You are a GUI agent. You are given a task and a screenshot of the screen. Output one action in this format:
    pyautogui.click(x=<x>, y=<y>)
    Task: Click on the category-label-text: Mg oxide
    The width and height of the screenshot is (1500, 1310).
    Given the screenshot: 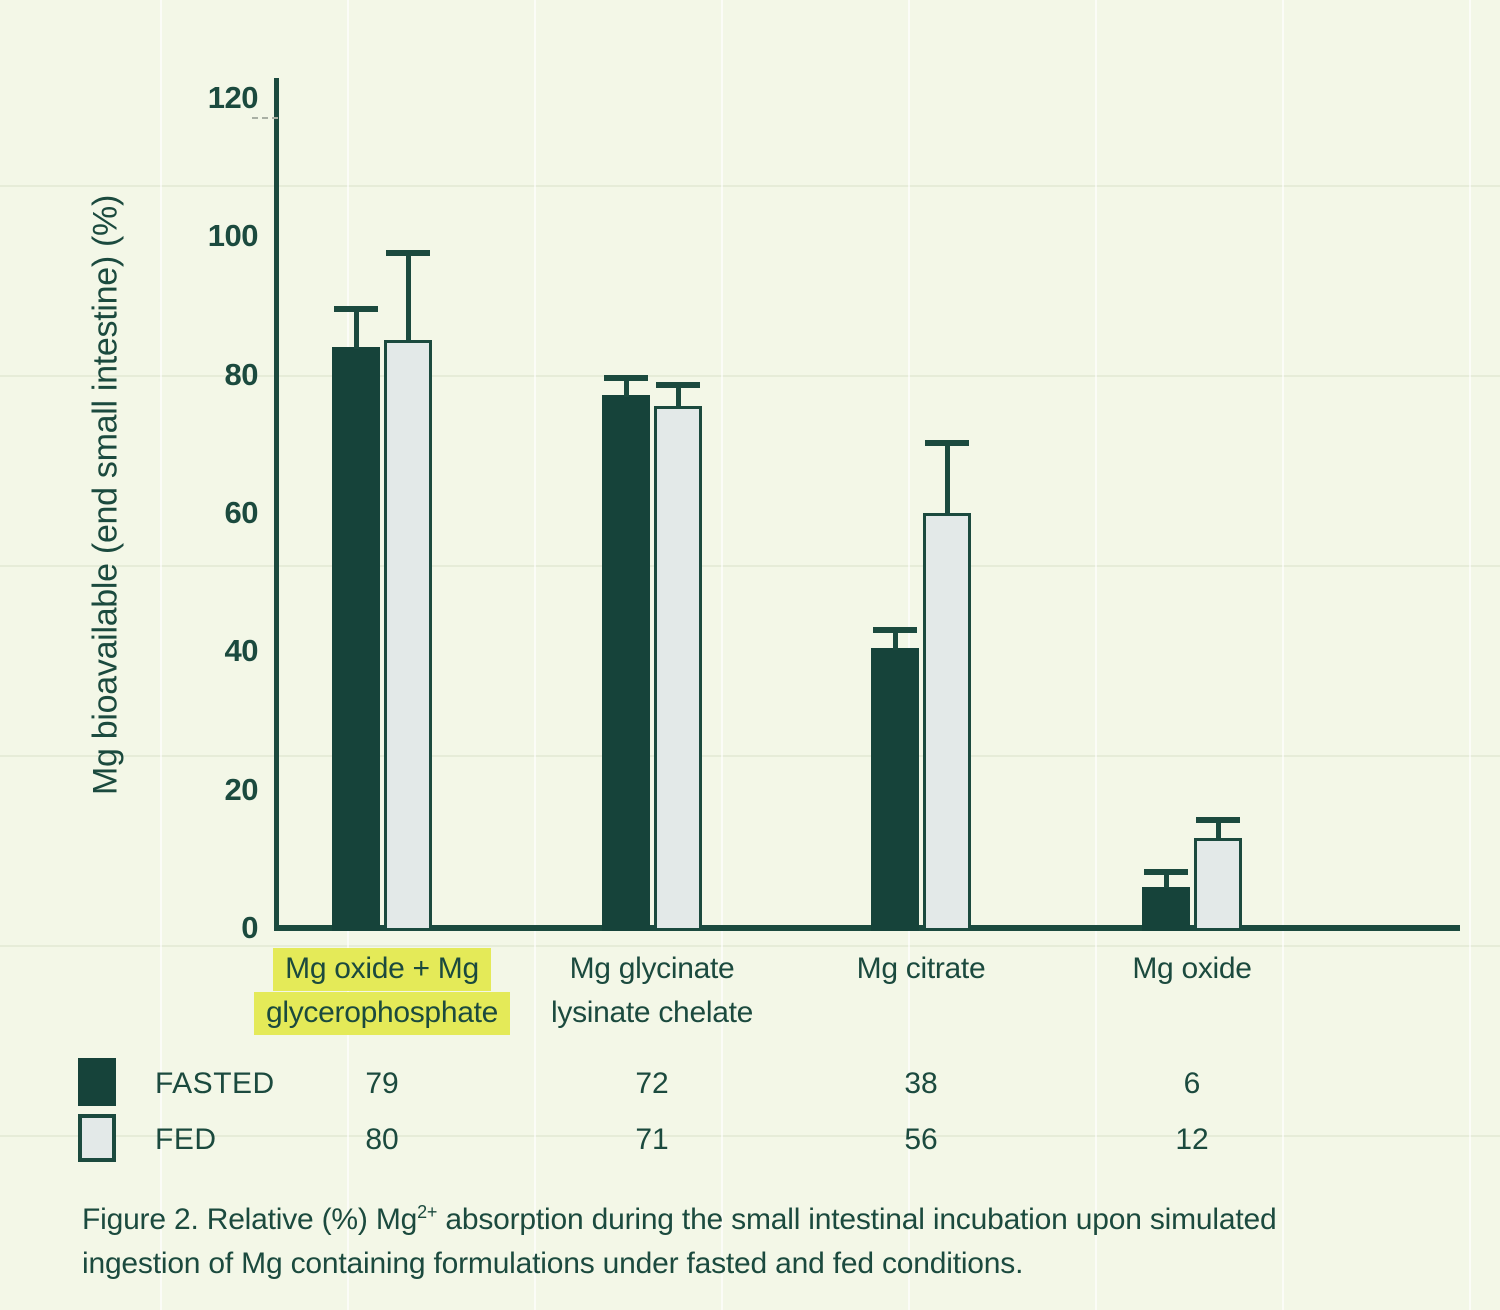 What is the action you would take?
    pyautogui.click(x=1192, y=968)
    